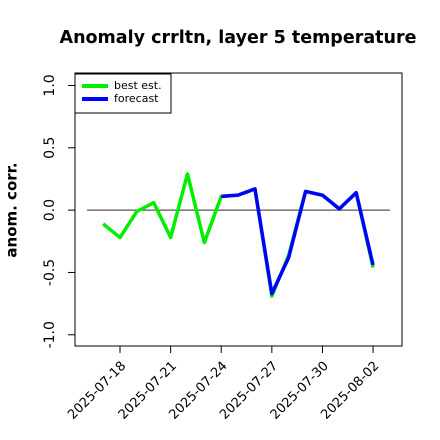  Describe the element at coordinates (12, 209) in the screenshot. I see `y-axis-label: anom. corr.` at that location.